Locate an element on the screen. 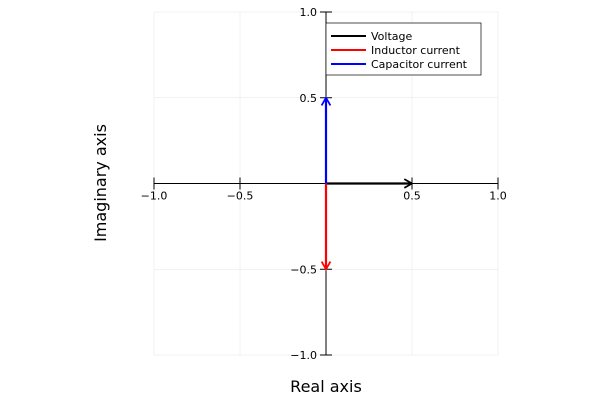 This screenshot has height=400, width=600. y-tick-label: −1.0 is located at coordinates (303, 355).